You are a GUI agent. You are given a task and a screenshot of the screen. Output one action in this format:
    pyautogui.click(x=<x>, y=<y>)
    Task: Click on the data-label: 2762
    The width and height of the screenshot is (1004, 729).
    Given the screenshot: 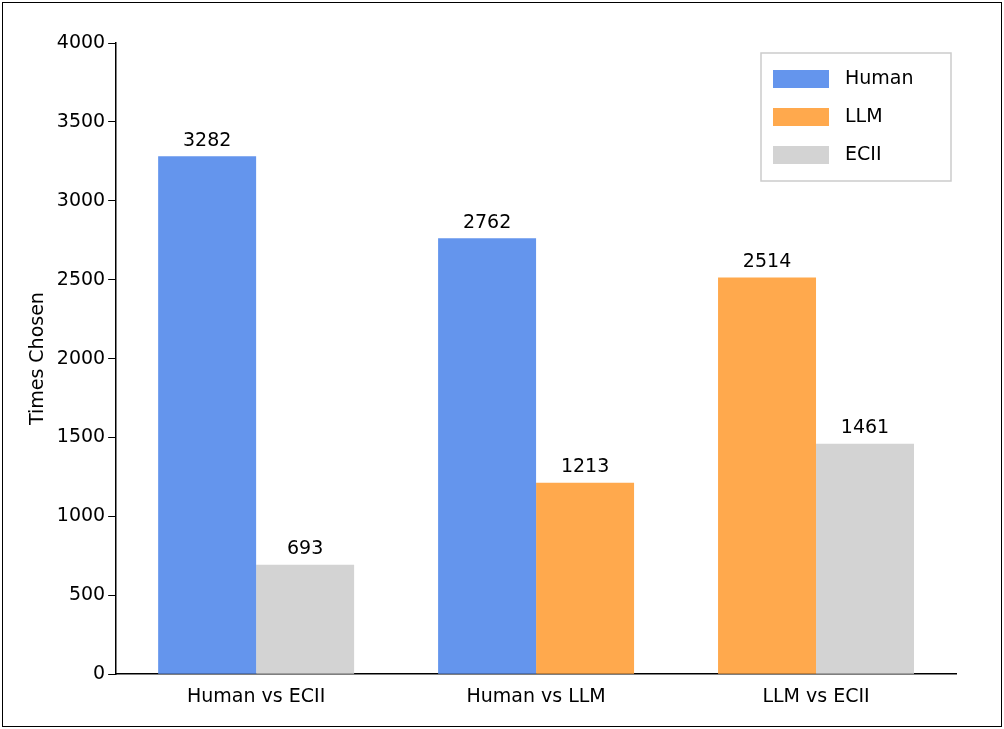 What is the action you would take?
    pyautogui.click(x=487, y=220)
    